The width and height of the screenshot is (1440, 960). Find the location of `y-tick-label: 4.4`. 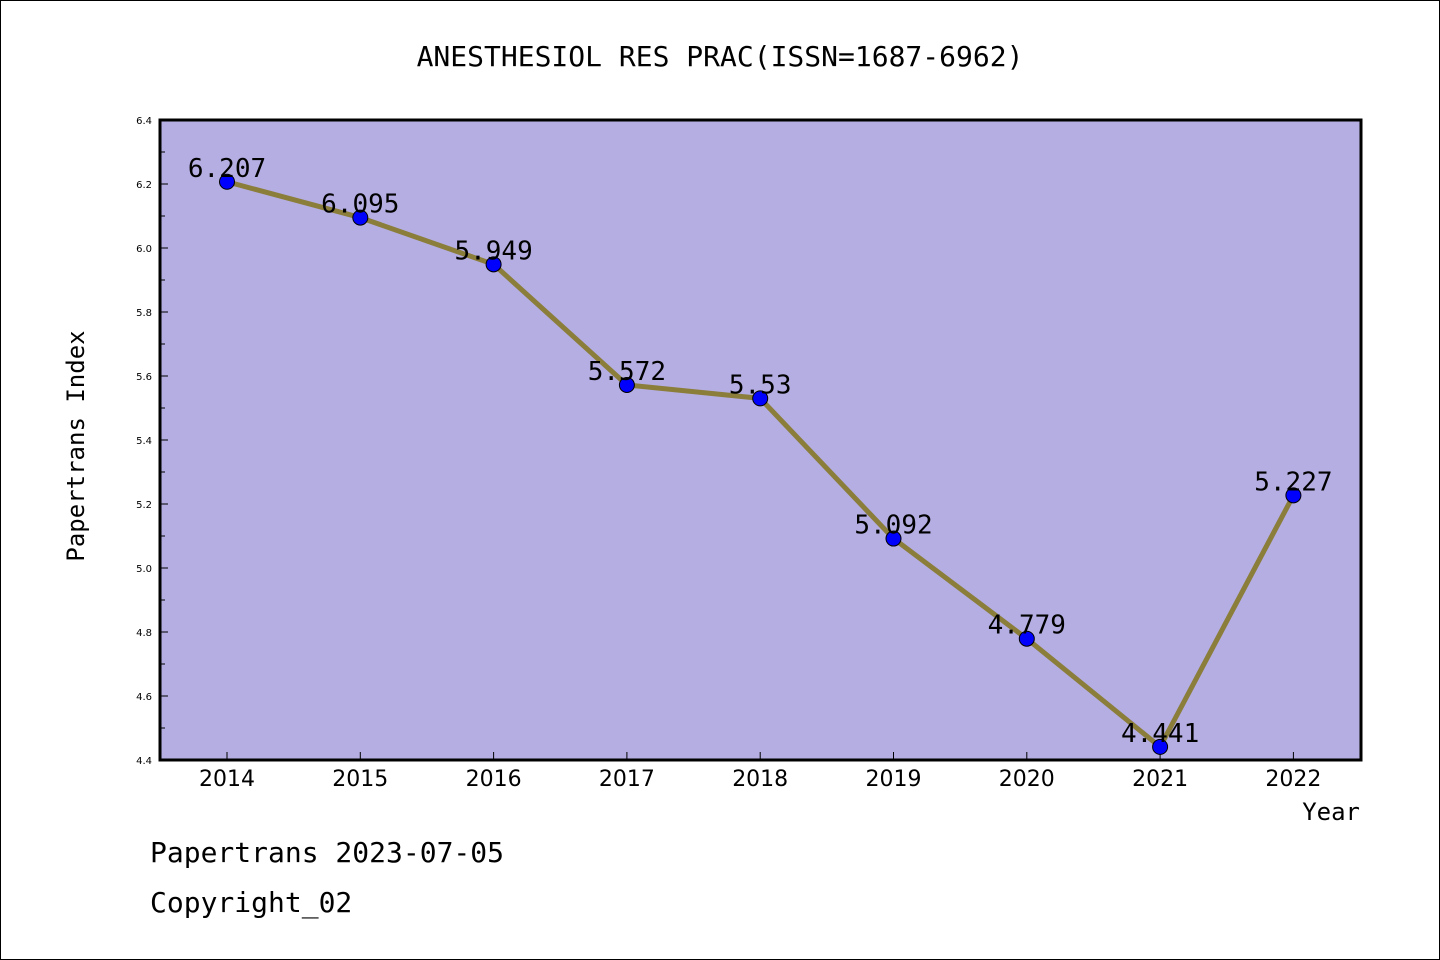

y-tick-label: 4.4 is located at coordinates (144, 761).